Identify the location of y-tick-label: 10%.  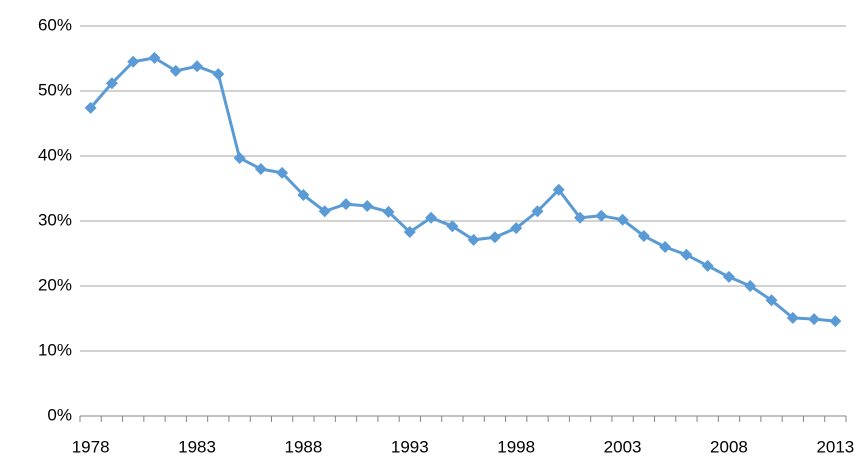
(55, 349).